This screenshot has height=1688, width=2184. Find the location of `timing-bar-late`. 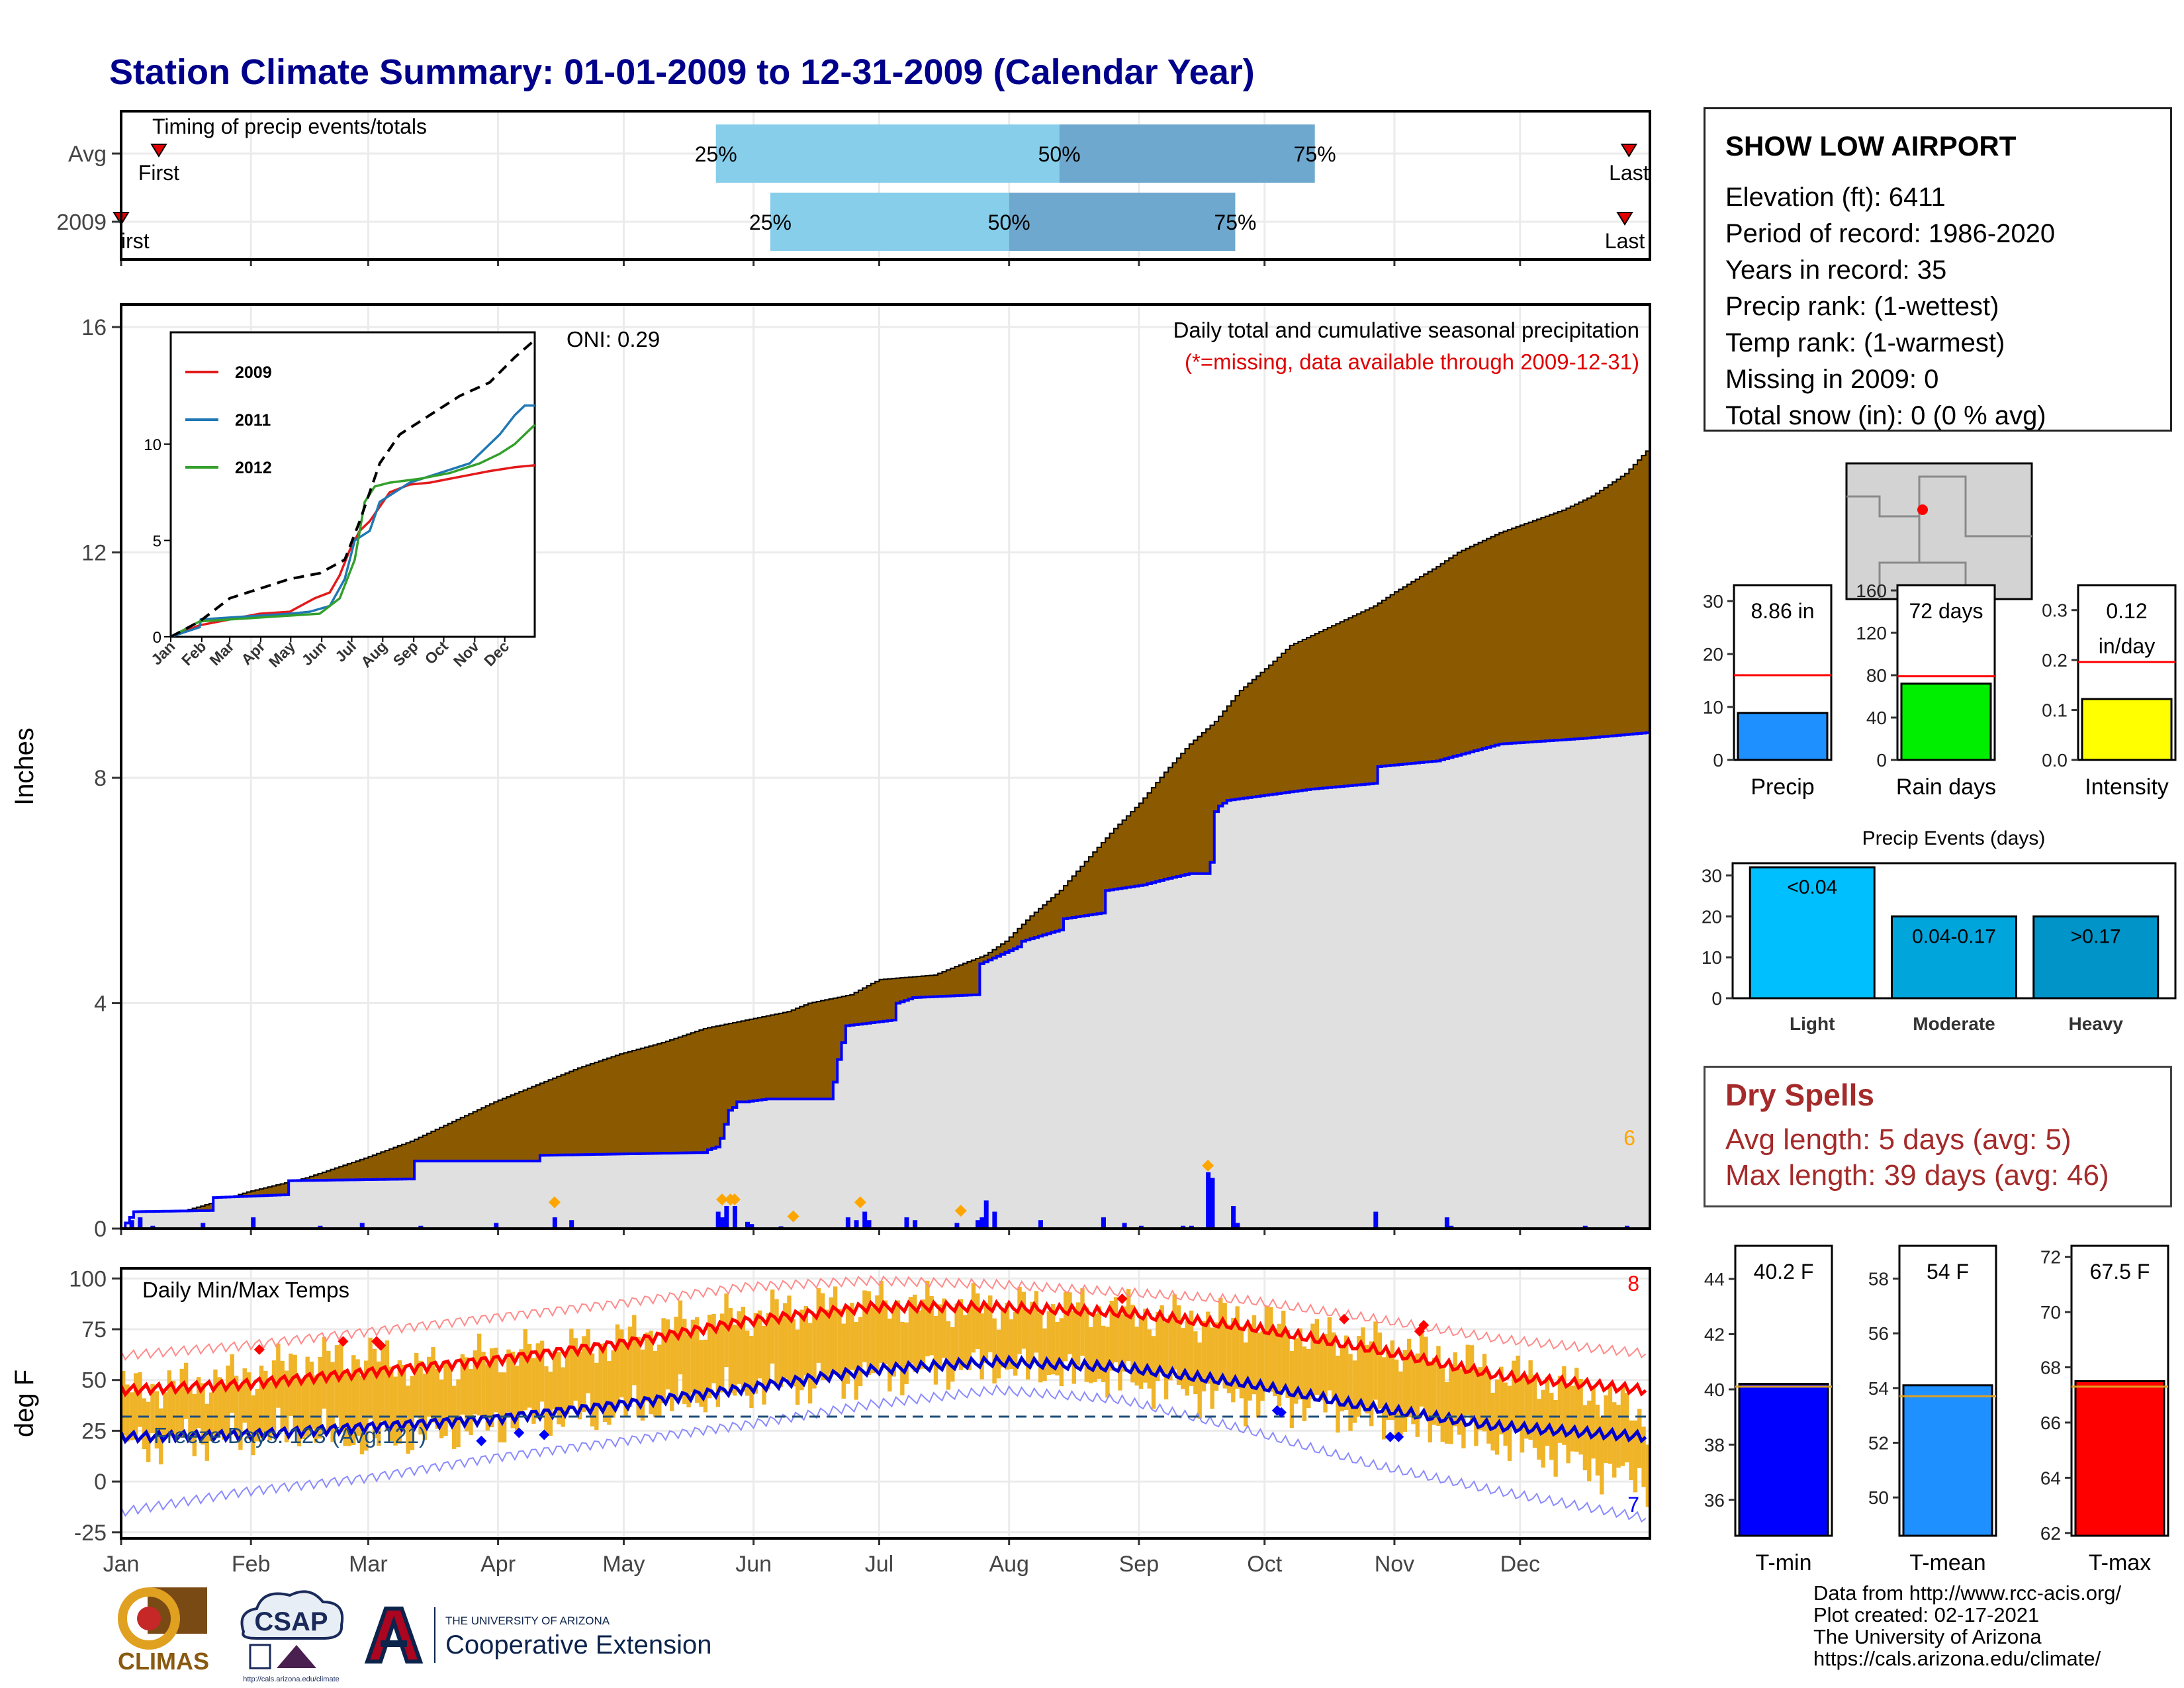

timing-bar-late is located at coordinates (1122, 222).